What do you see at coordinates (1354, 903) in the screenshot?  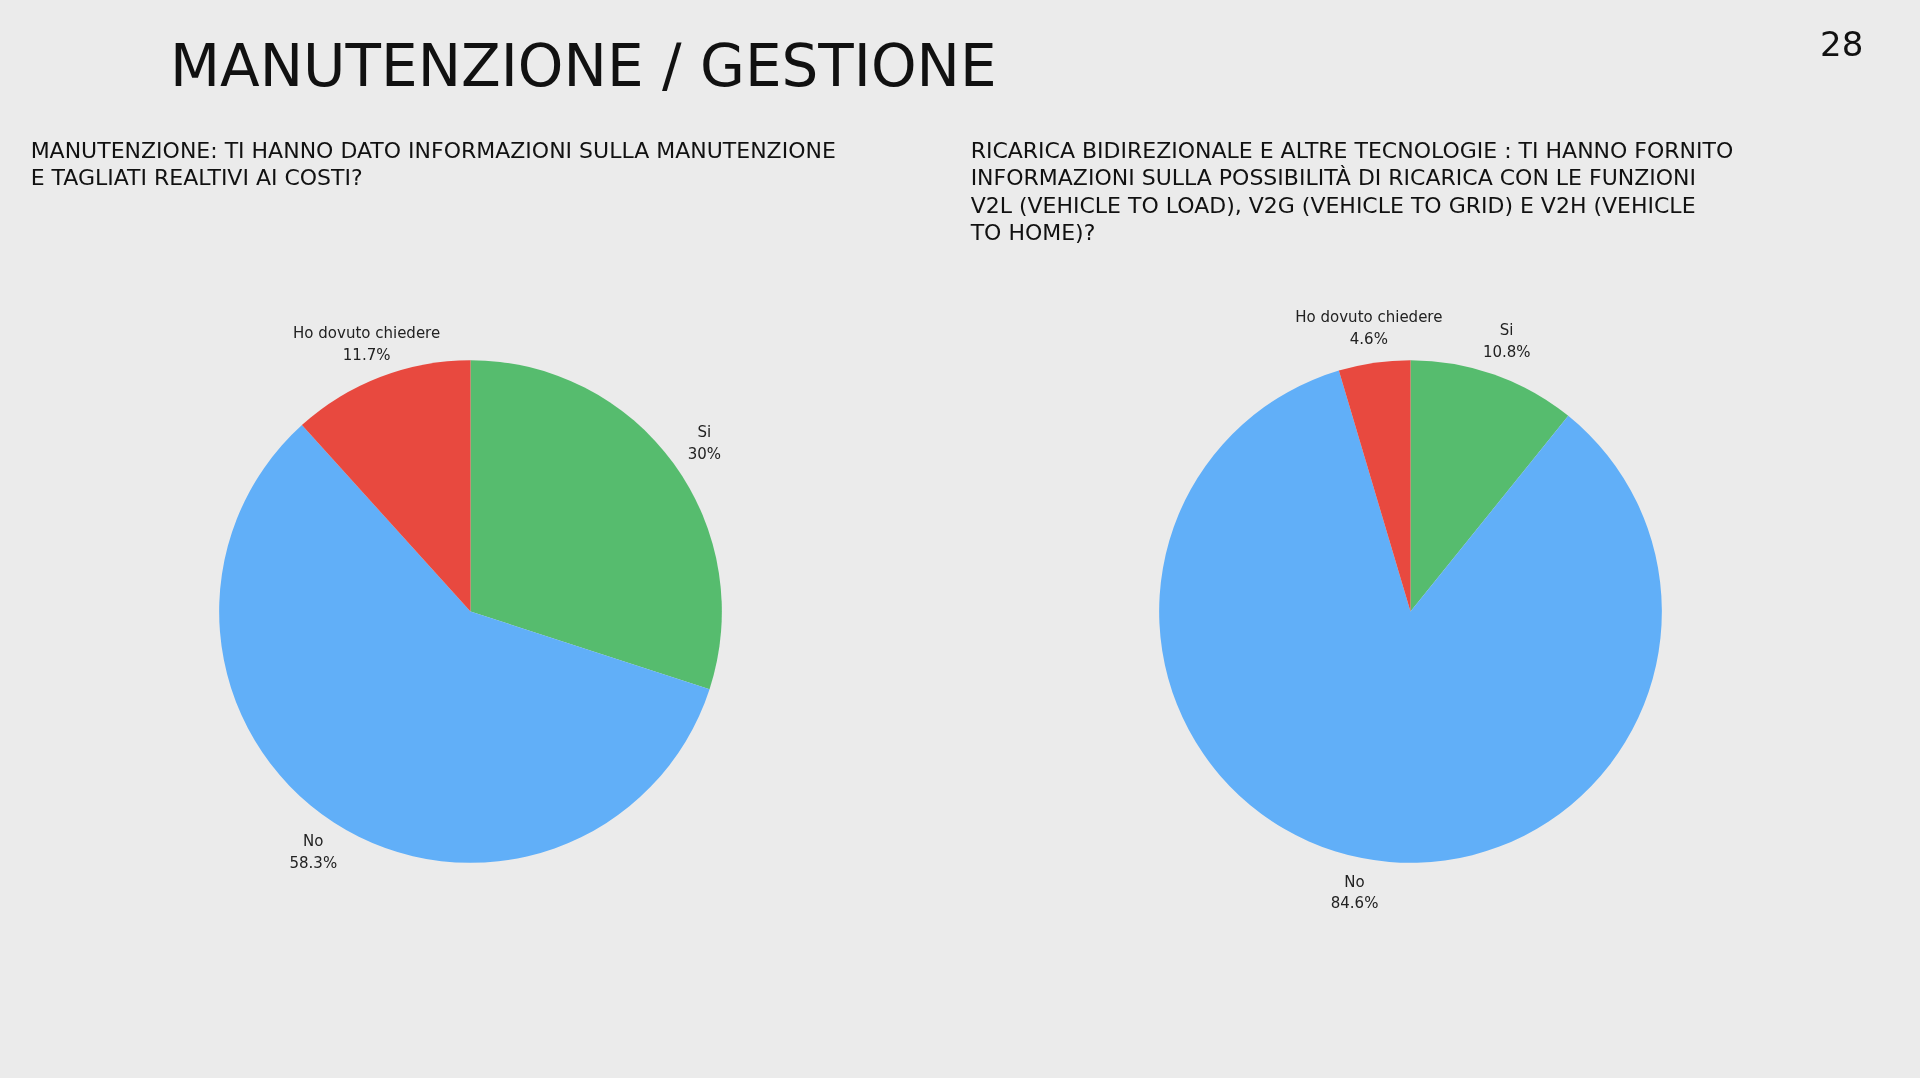 I see `data-label: 84.6%` at bounding box center [1354, 903].